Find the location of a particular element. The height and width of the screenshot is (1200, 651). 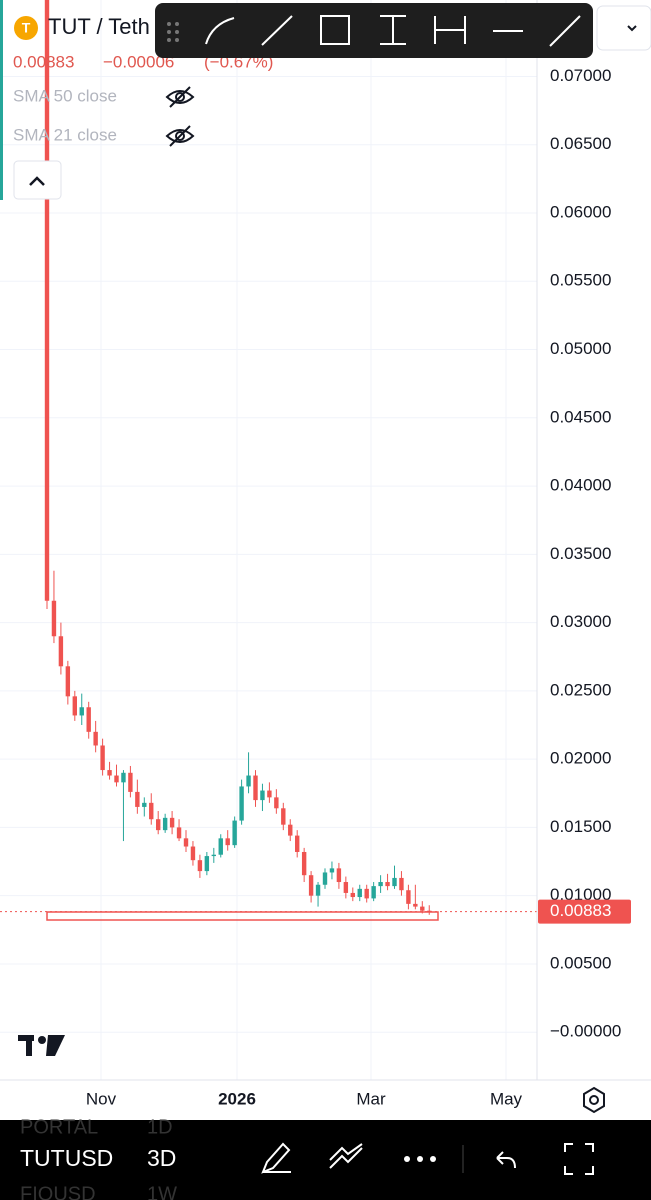

x-tick-label: 2026 is located at coordinates (237, 1098).